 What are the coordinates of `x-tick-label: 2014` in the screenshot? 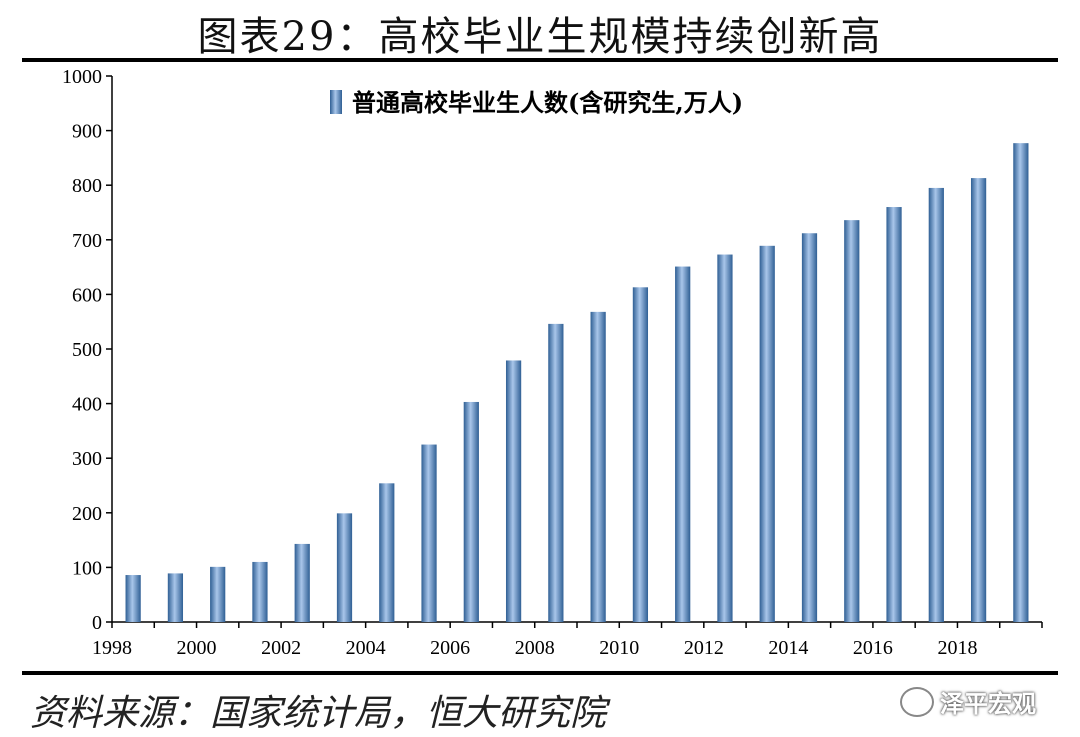 It's located at (788, 648).